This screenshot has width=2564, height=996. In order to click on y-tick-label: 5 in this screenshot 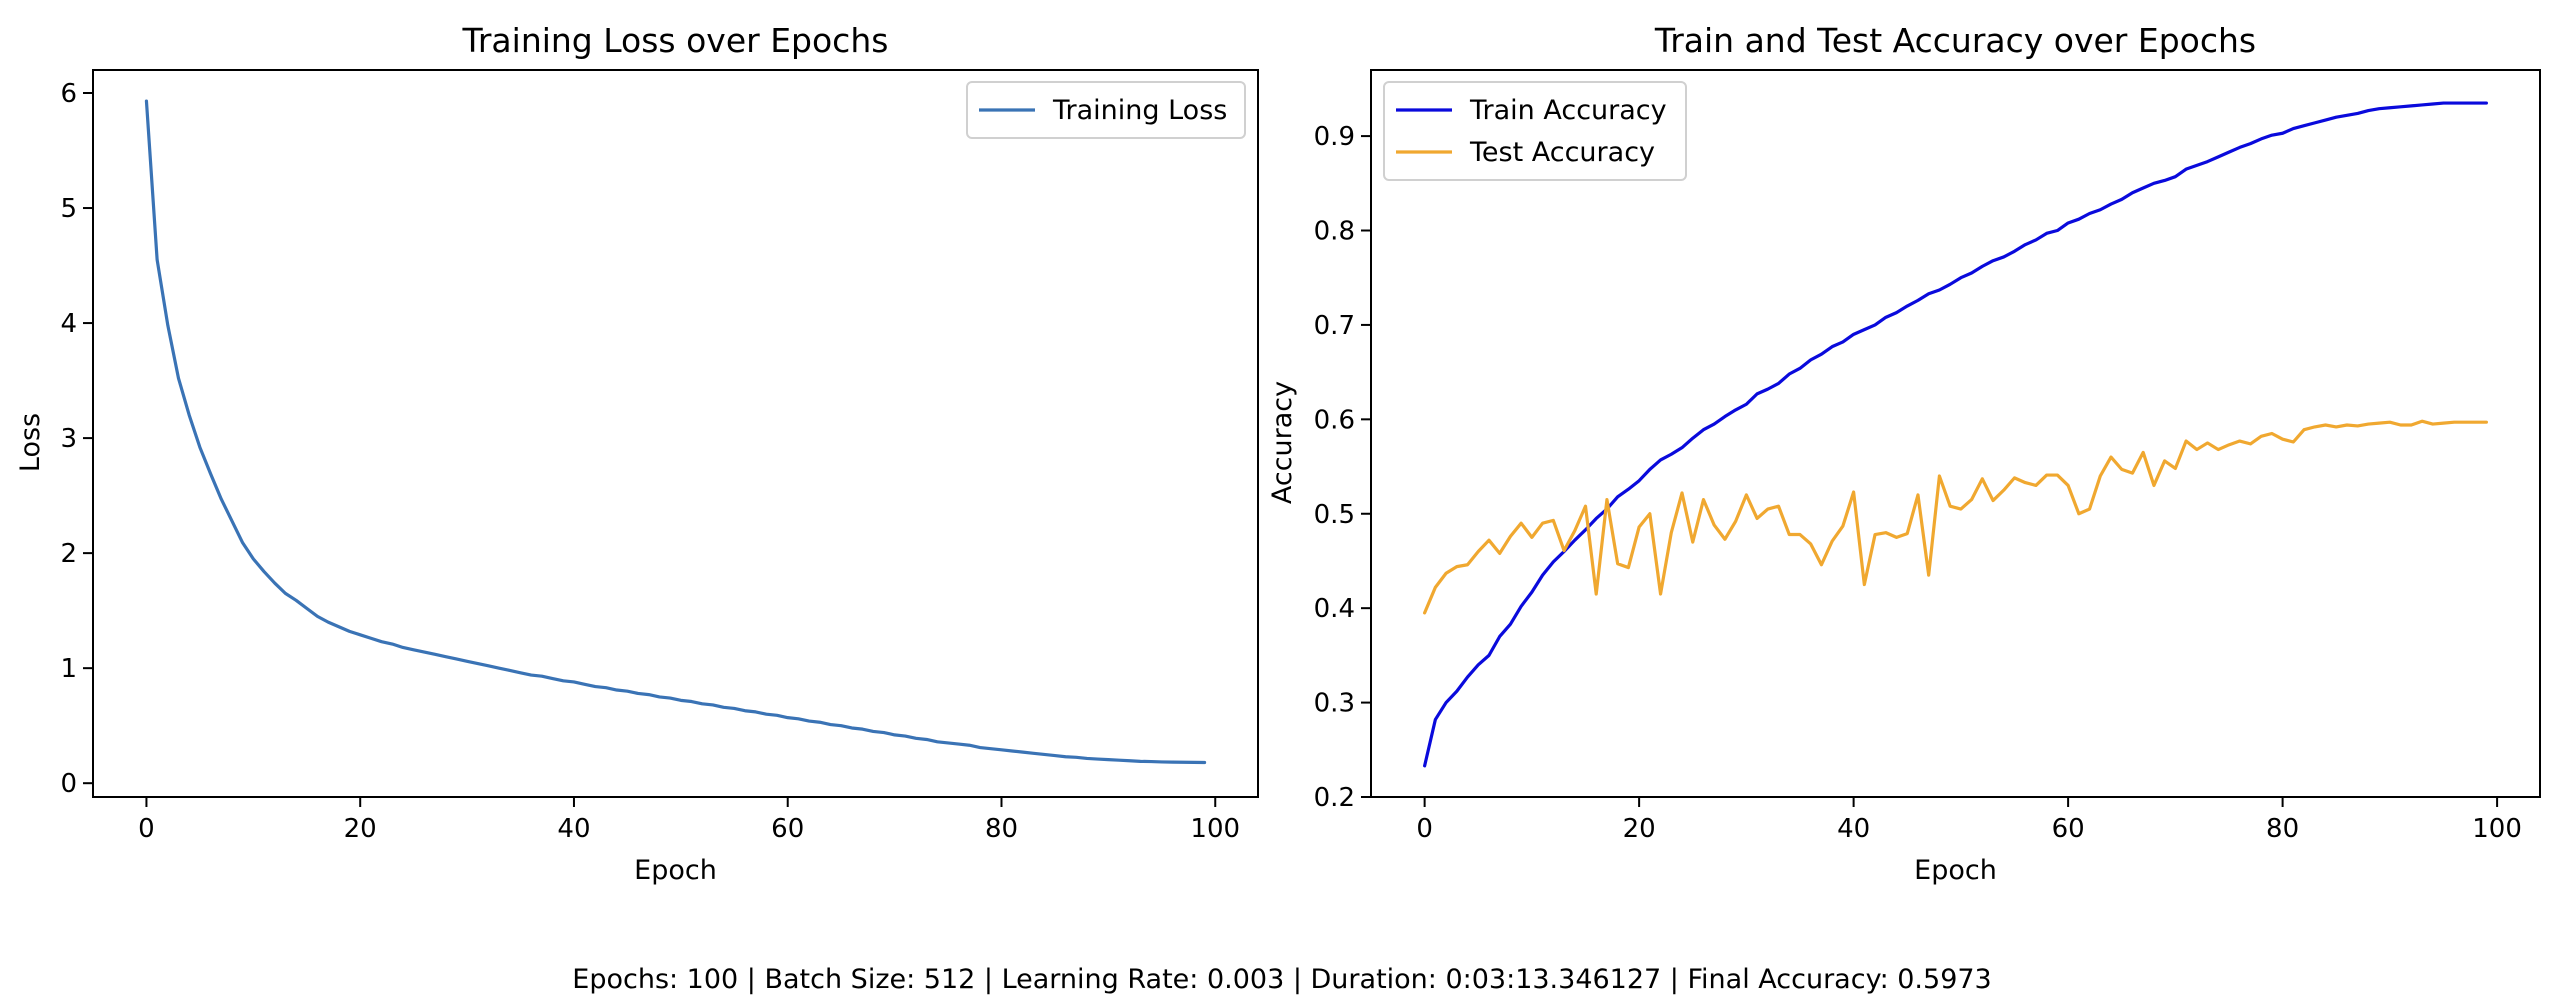, I will do `click(68, 209)`.